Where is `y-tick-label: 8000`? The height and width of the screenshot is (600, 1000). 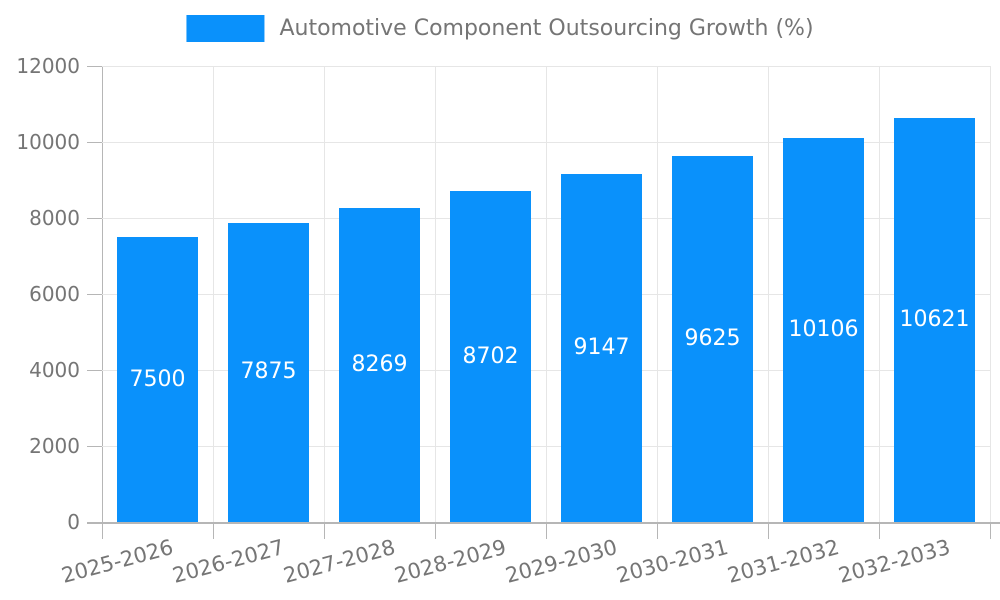
y-tick-label: 8000 is located at coordinates (54, 218).